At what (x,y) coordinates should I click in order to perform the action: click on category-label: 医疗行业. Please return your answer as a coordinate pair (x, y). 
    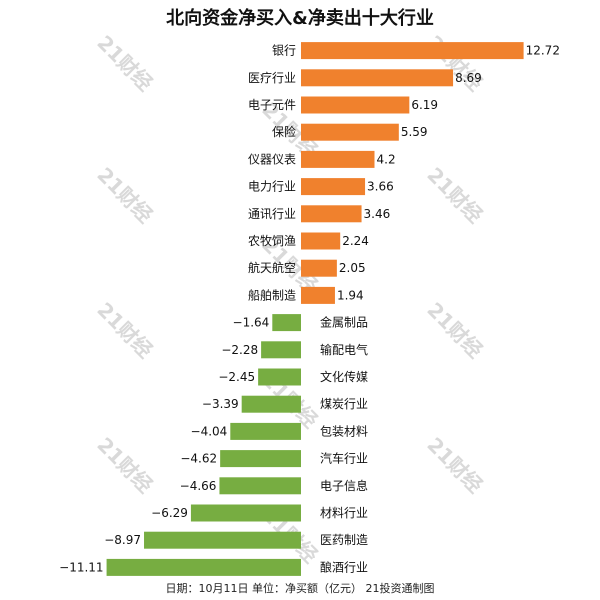
    Looking at the image, I should click on (272, 78).